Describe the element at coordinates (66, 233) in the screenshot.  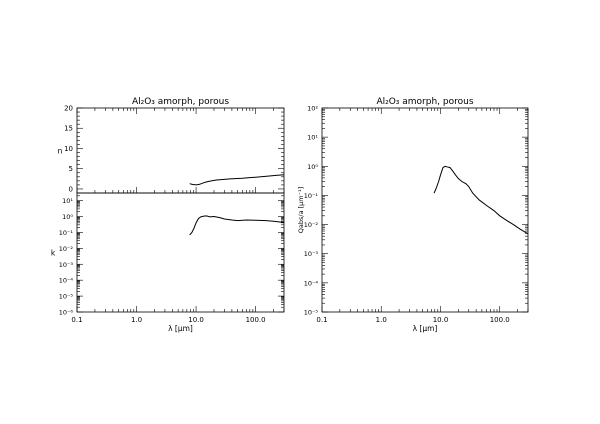
I see `k-tick-label: 10⁻¹` at that location.